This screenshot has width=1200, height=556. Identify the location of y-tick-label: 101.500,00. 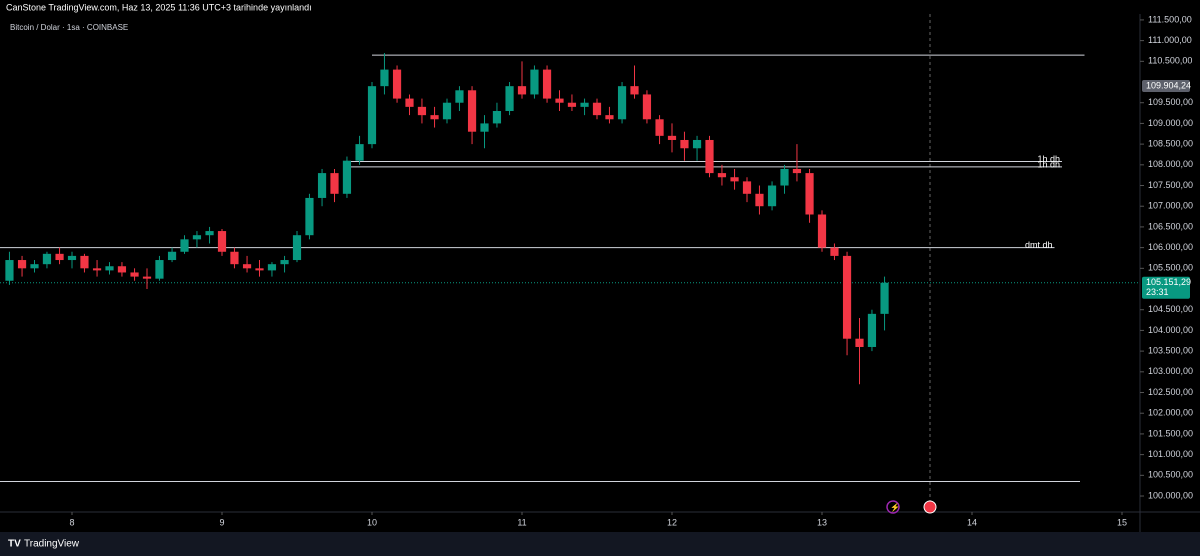
(1170, 433).